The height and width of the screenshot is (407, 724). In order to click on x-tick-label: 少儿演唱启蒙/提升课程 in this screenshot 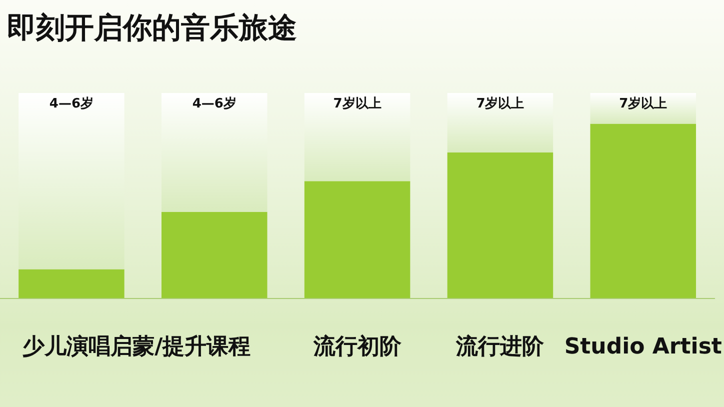, I will do `click(136, 347)`.